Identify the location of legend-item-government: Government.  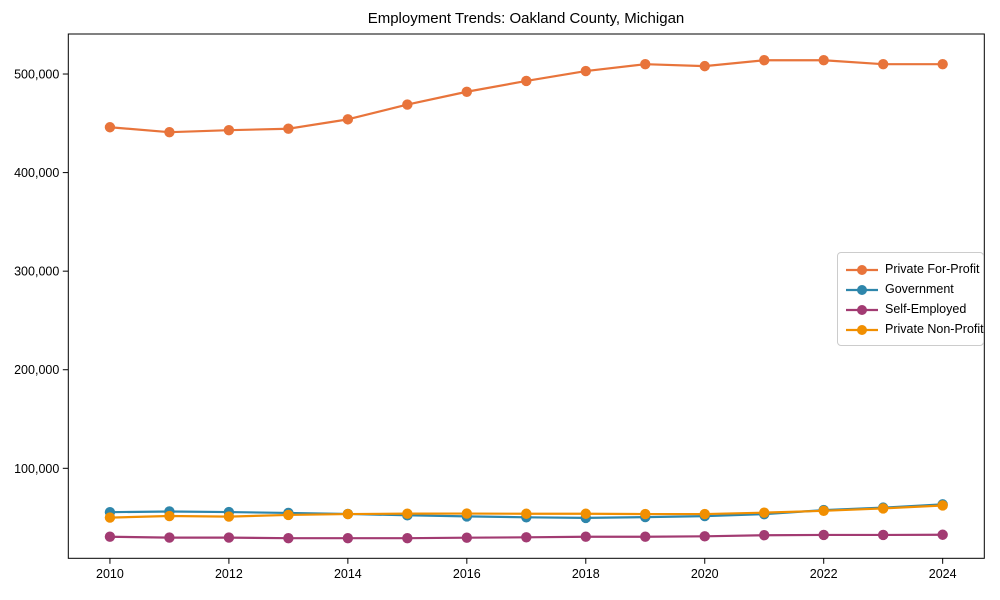
(910, 289).